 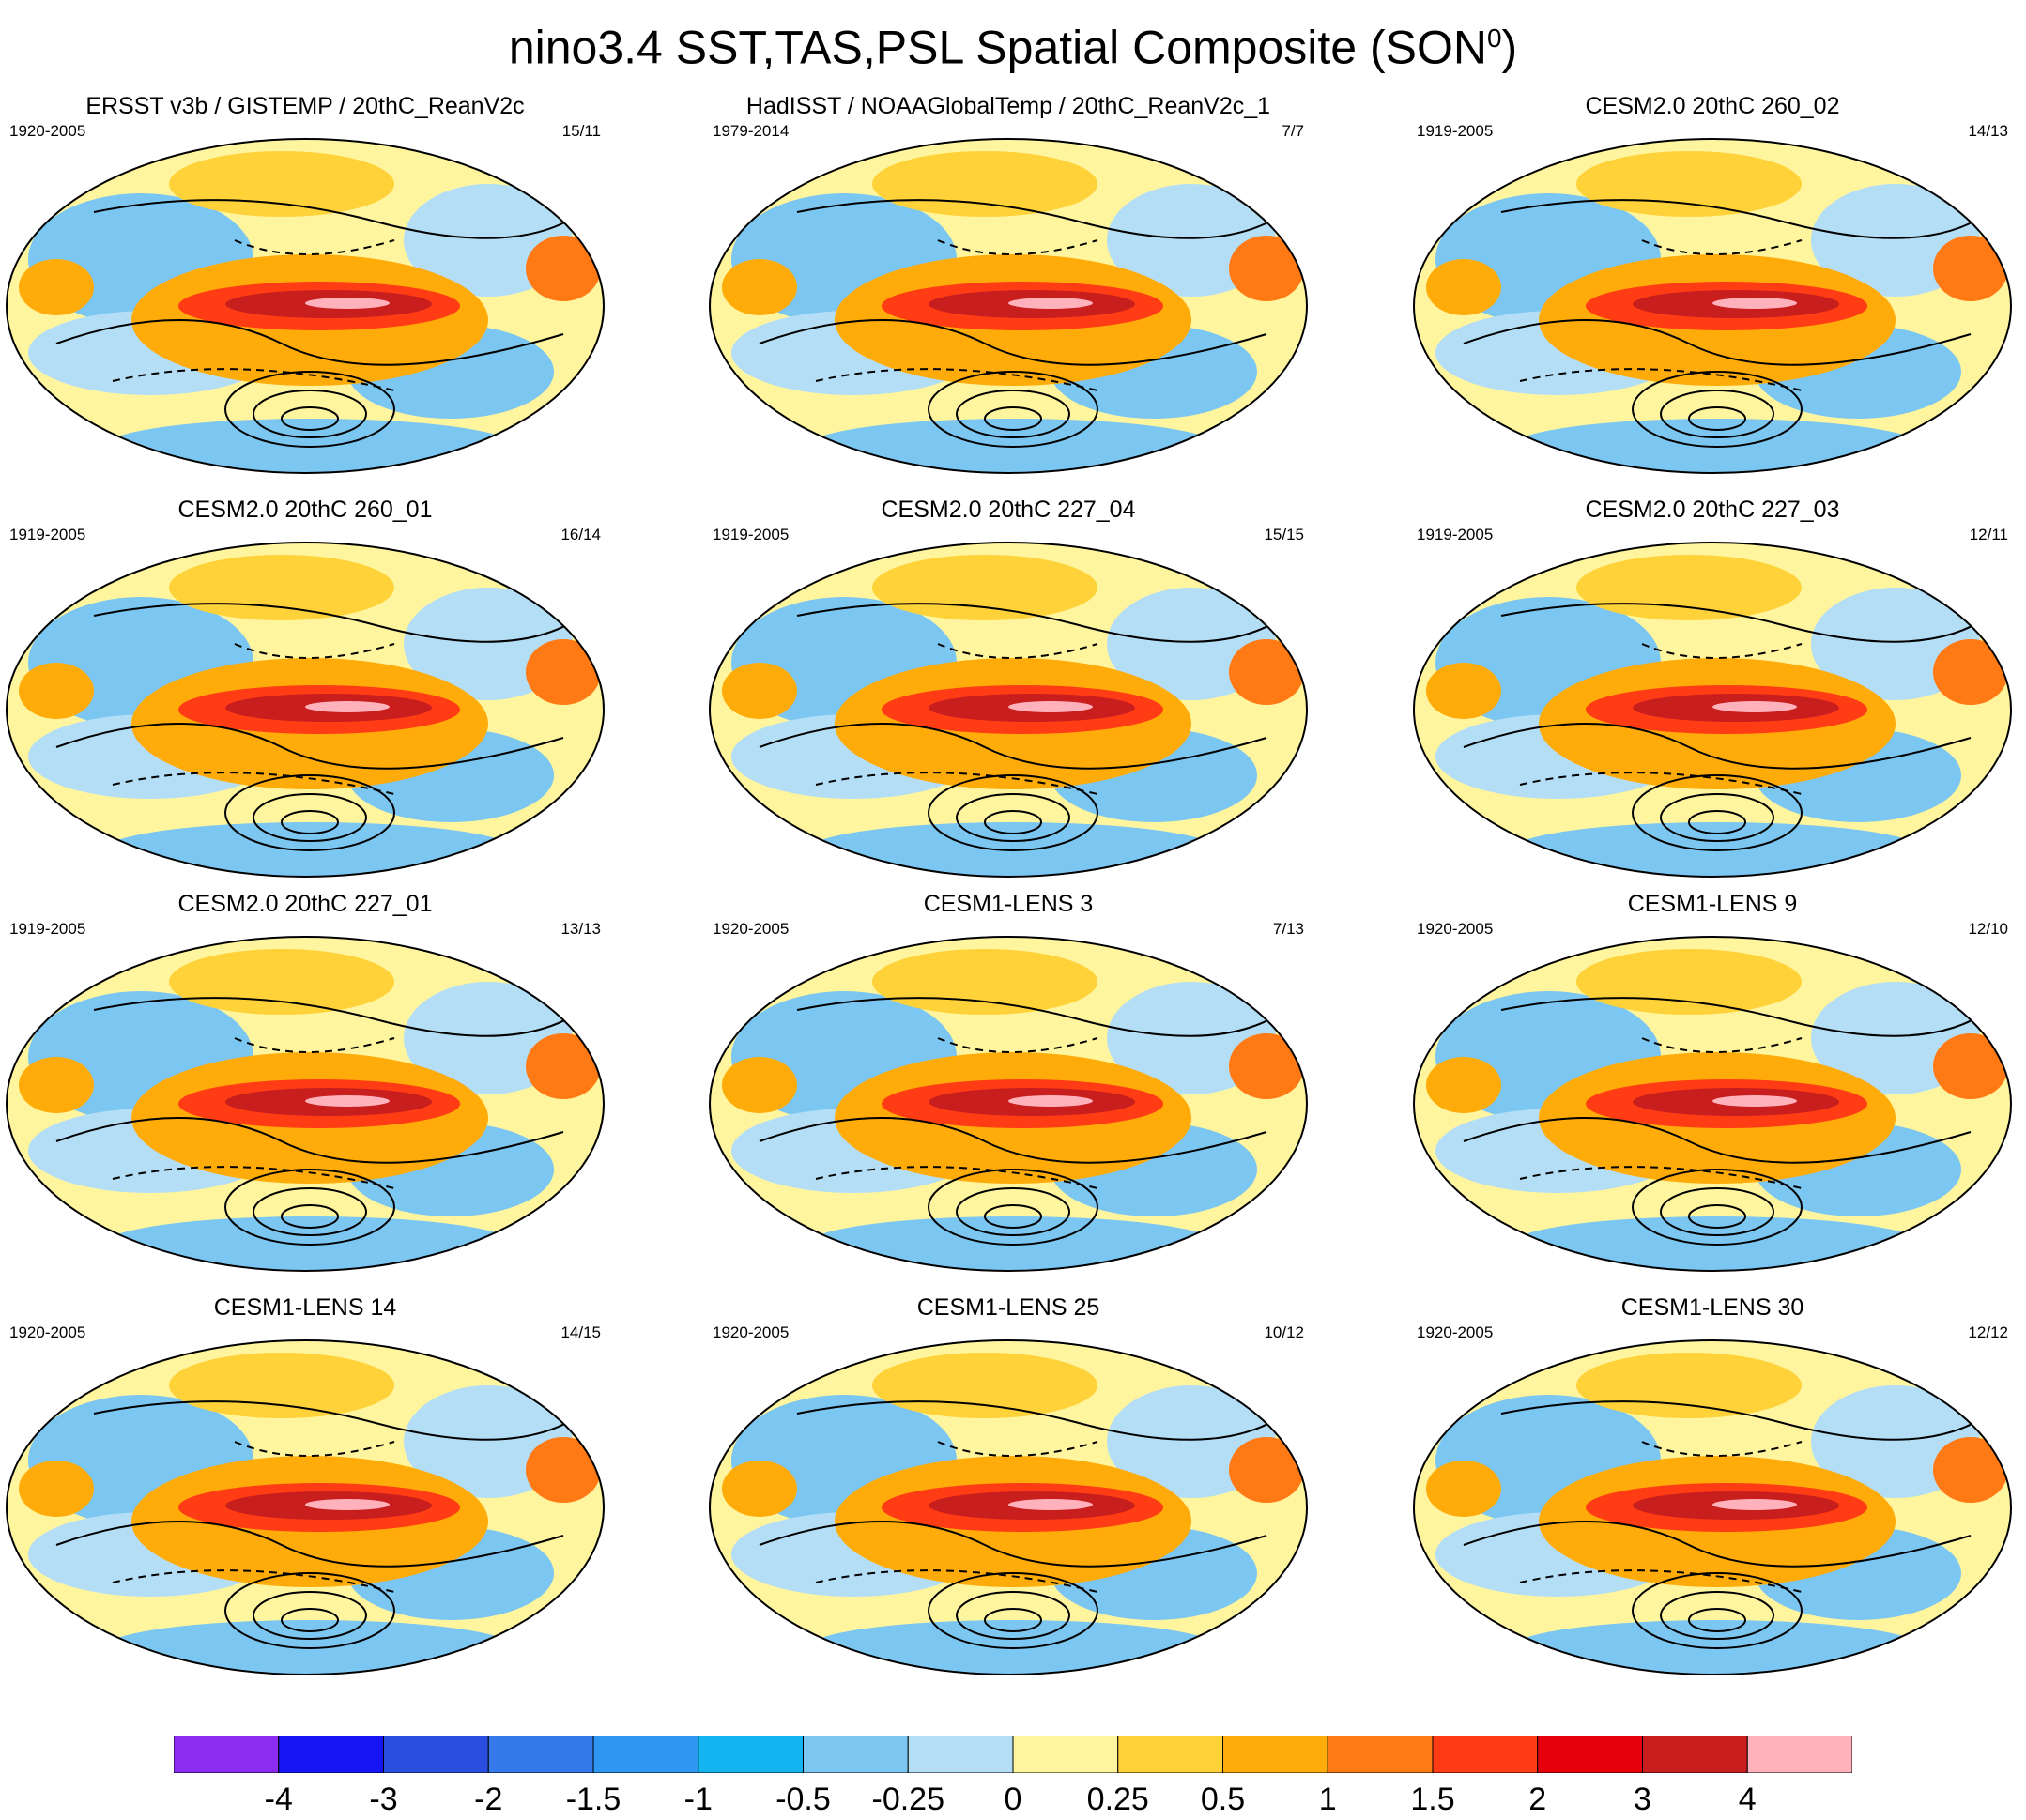 What do you see at coordinates (1988, 929) in the screenshot?
I see `panel-count: 12/10` at bounding box center [1988, 929].